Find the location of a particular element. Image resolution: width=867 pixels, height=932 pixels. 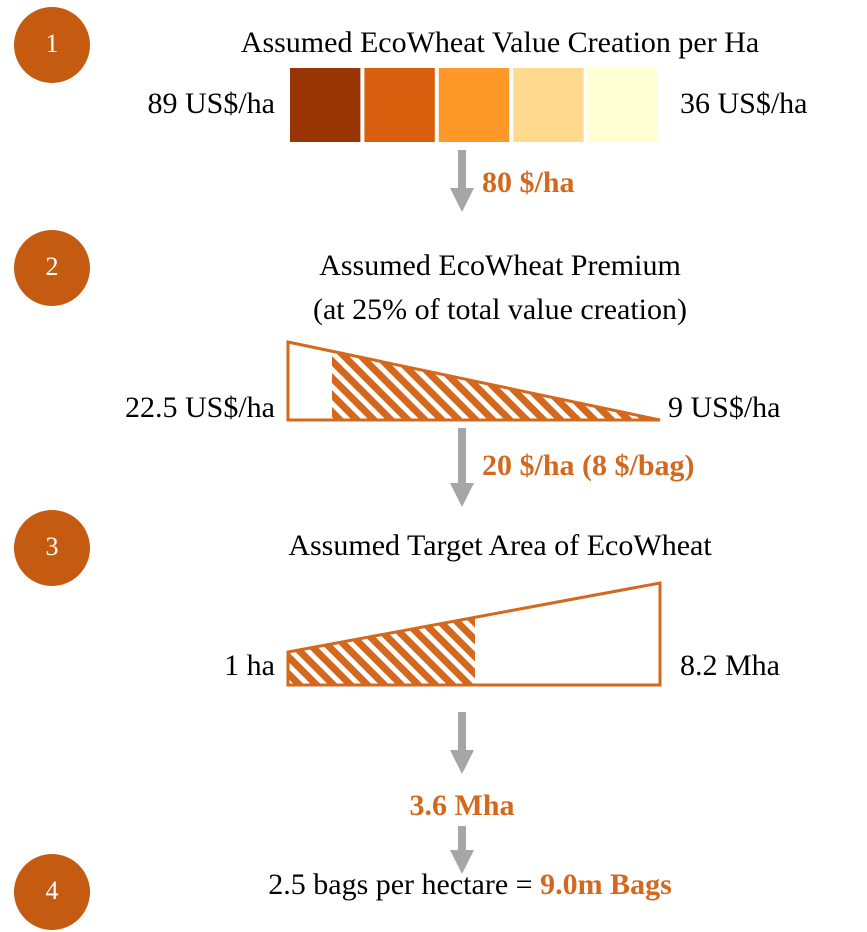

step-number: 2 is located at coordinates (52, 266).